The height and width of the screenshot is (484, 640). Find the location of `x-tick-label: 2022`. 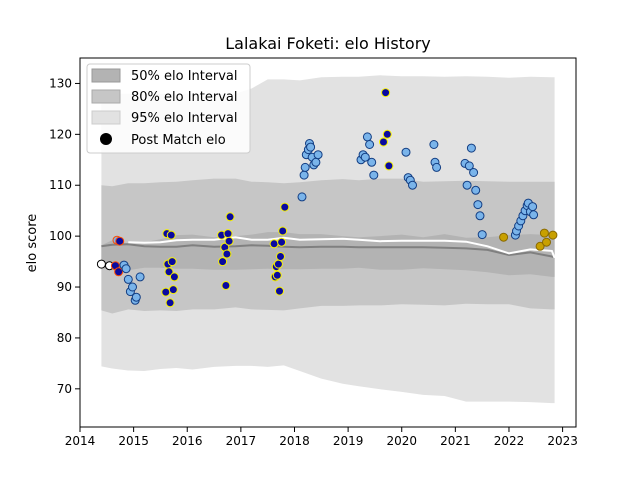

x-tick-label: 2022 is located at coordinates (509, 441).